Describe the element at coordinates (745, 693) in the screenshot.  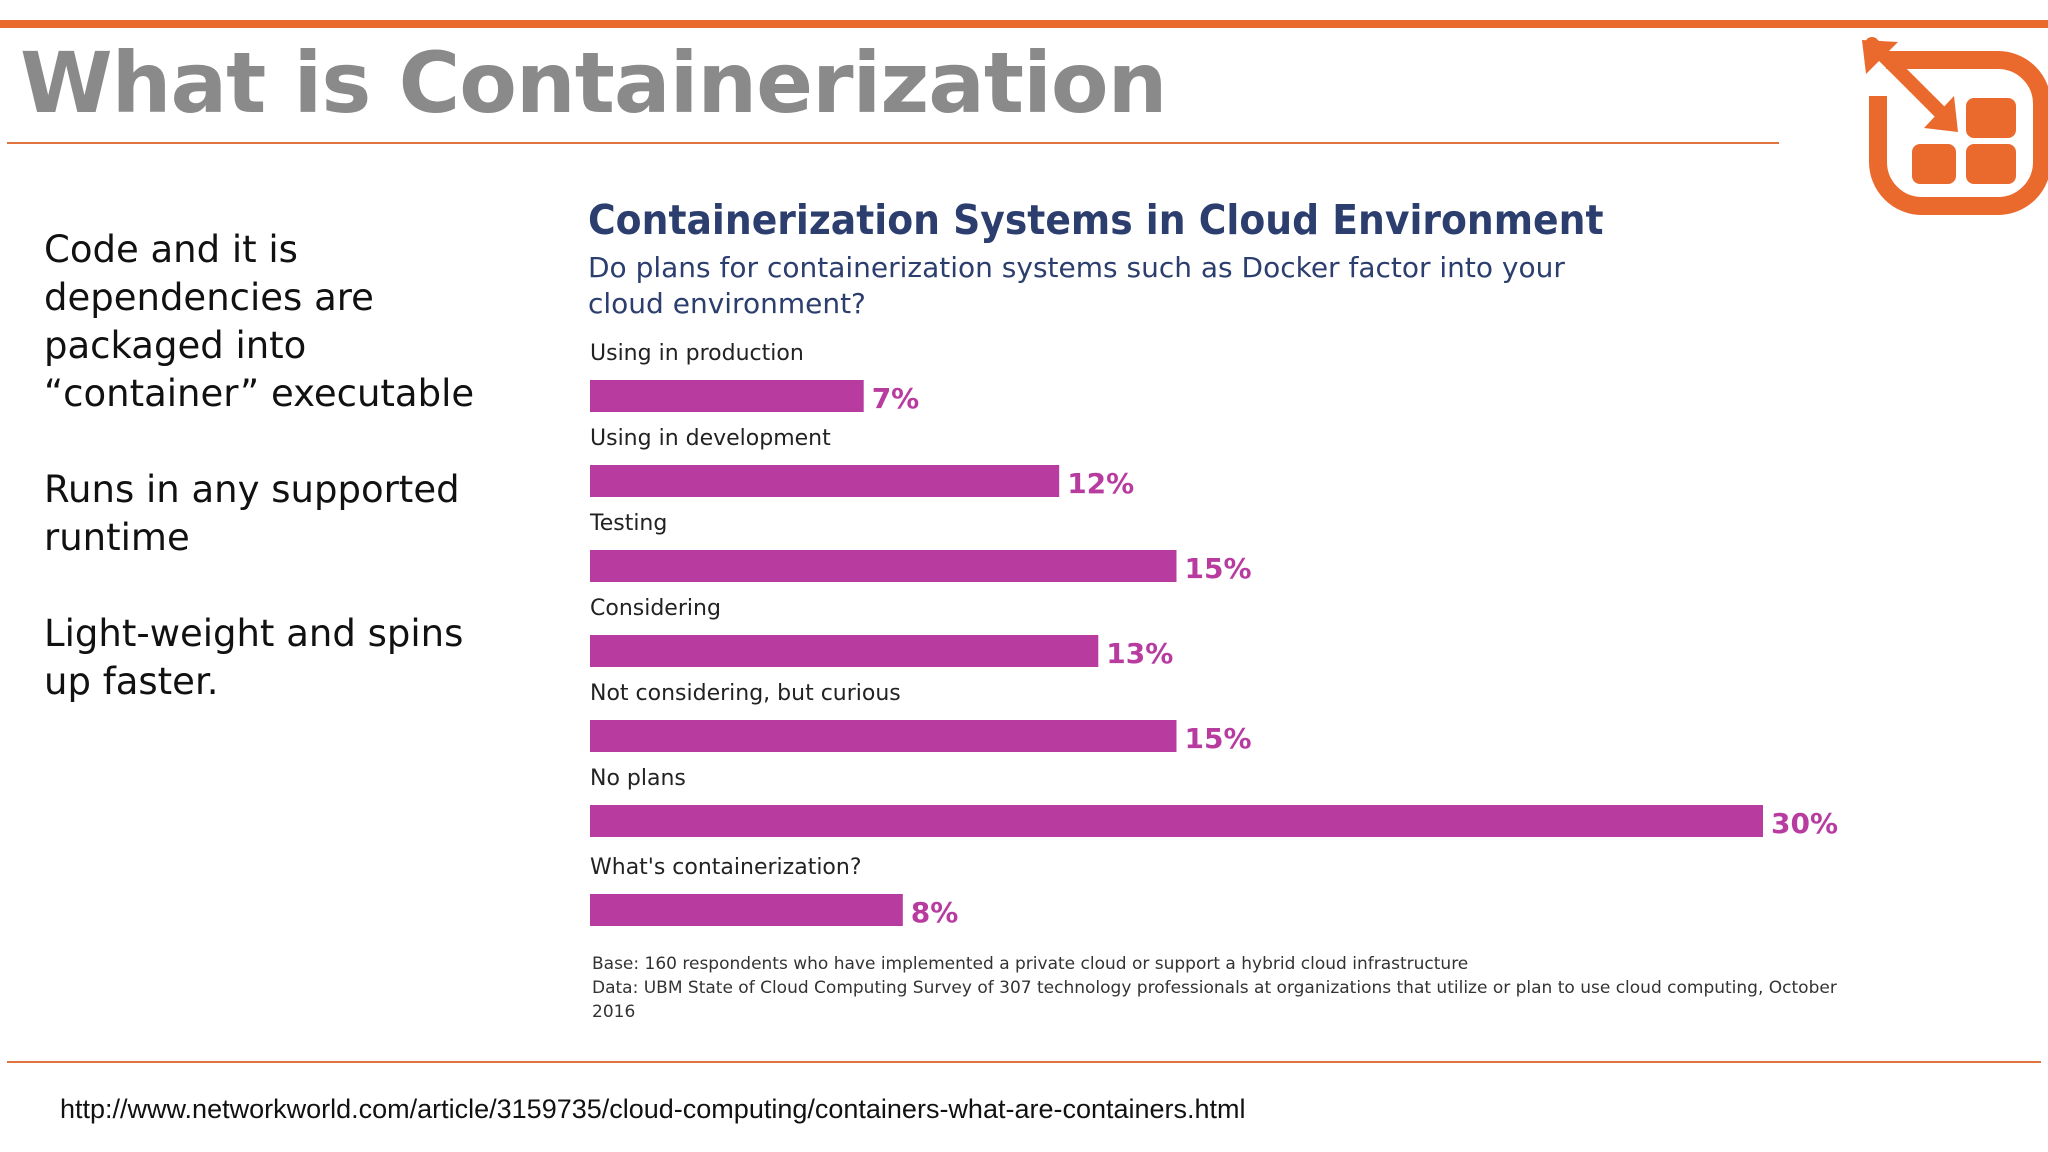
I see `category-label: Not considering, but curious` at that location.